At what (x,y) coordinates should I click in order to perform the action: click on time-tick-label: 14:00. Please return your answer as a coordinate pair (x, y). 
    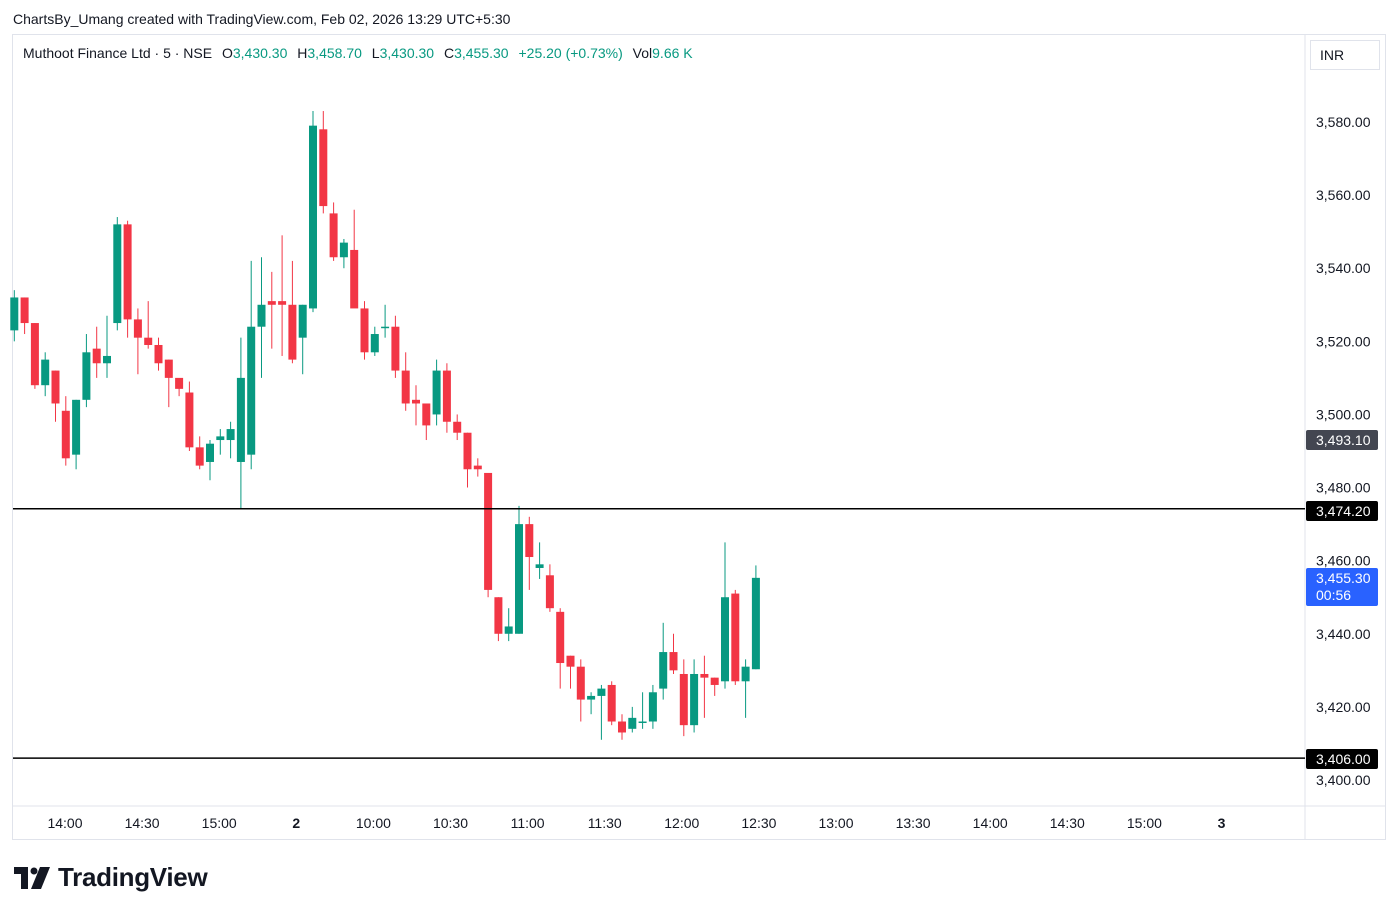
    Looking at the image, I should click on (64, 823).